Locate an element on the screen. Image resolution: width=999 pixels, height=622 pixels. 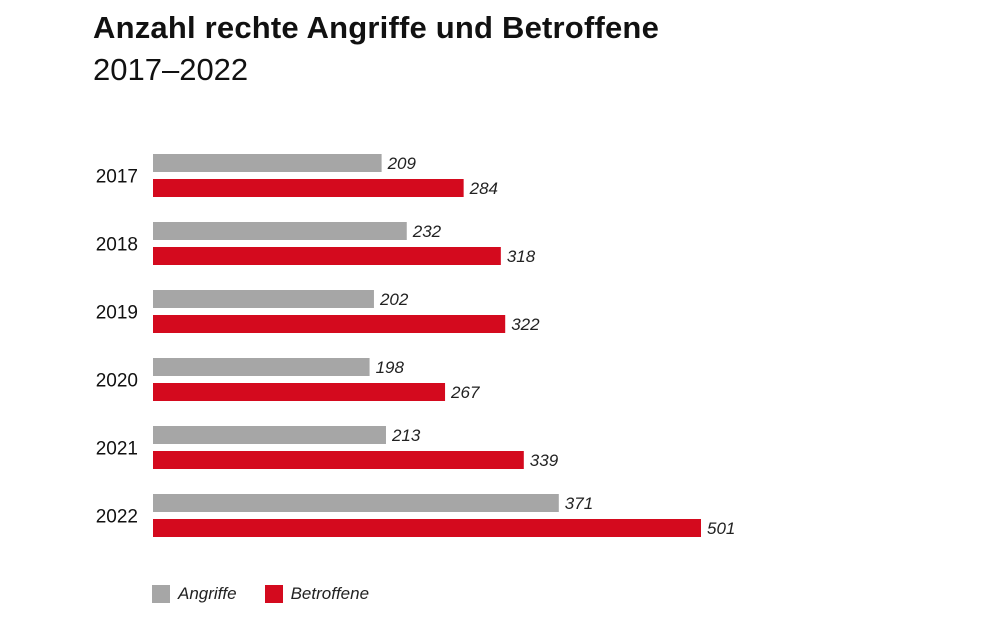
year-label-2020: 2020 is located at coordinates (117, 381).